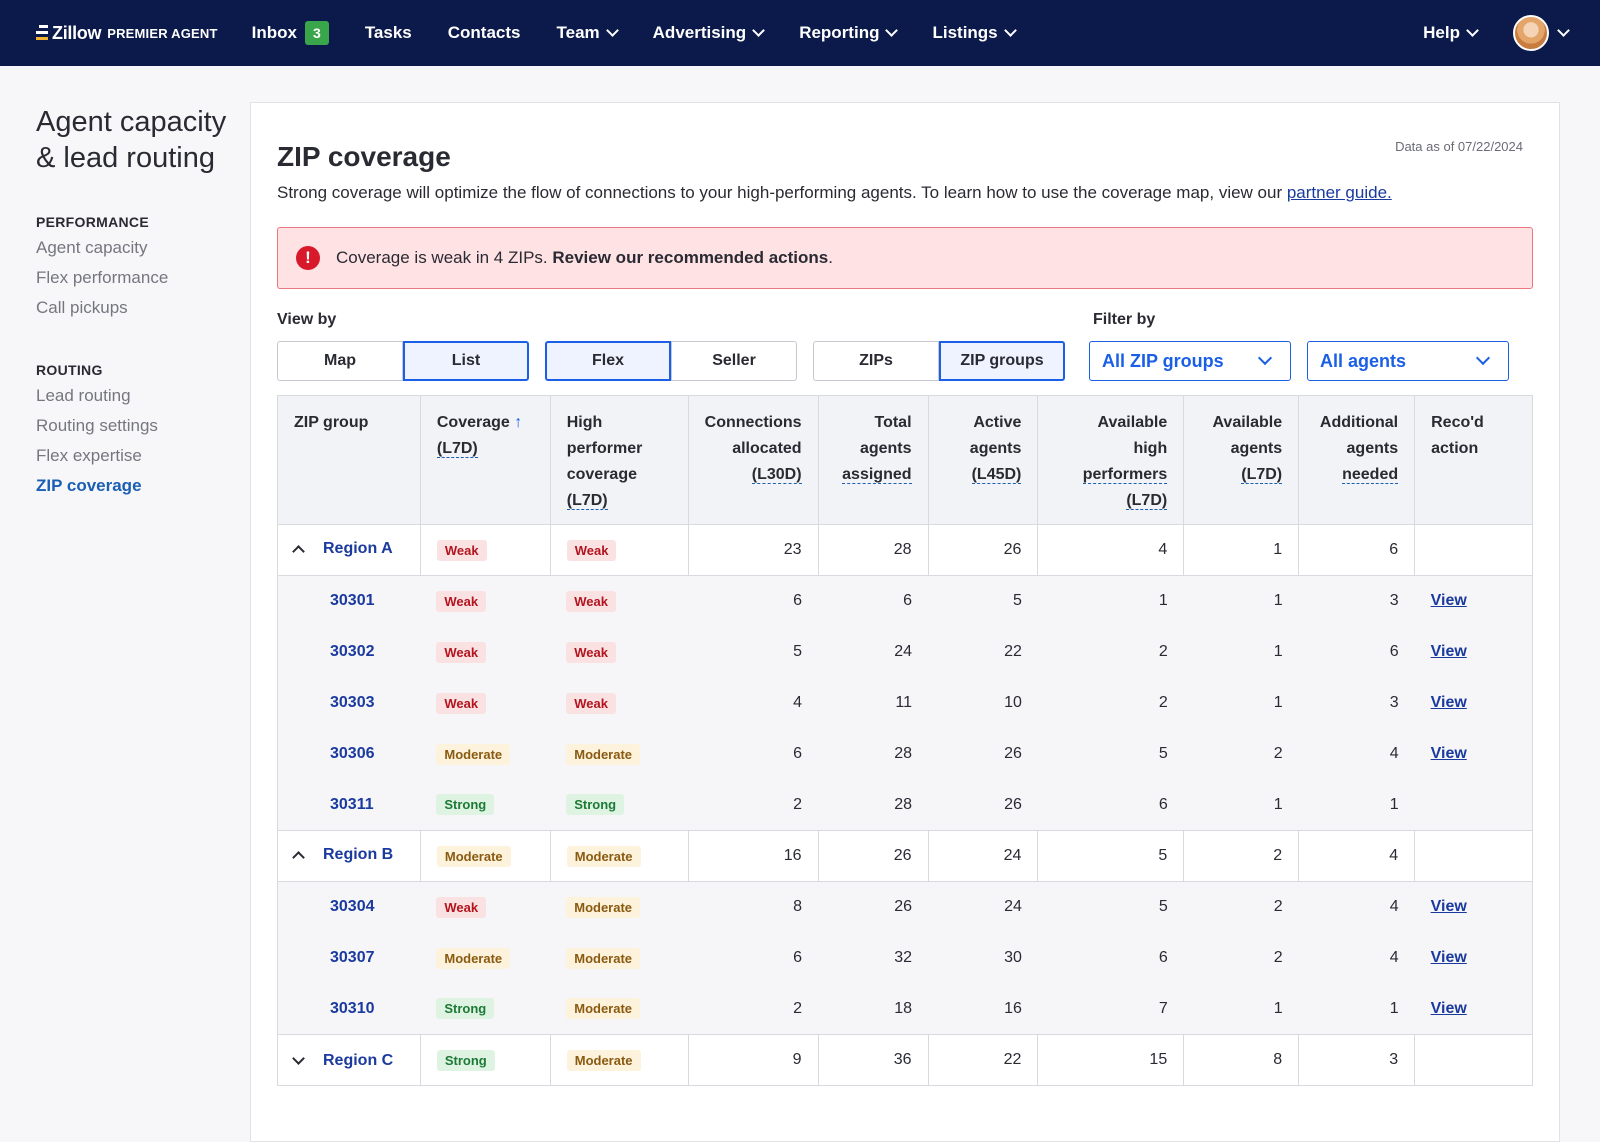 The image size is (1600, 1142). I want to click on zillow-logo: Zillow PREMIER AGENT, so click(127, 33).